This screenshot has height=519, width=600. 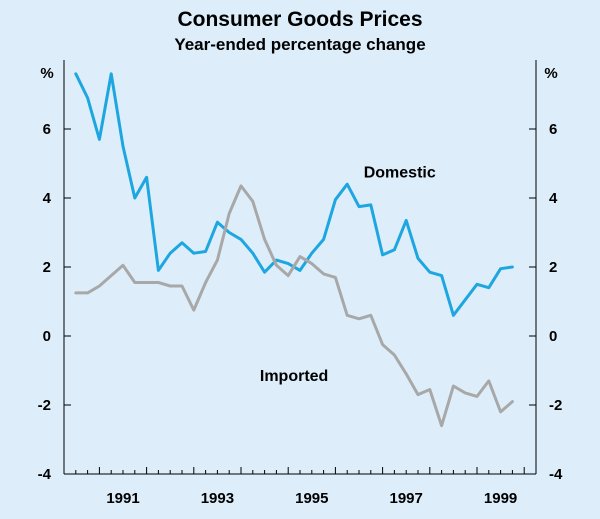 I want to click on x-tick-label: 1999, so click(x=500, y=498).